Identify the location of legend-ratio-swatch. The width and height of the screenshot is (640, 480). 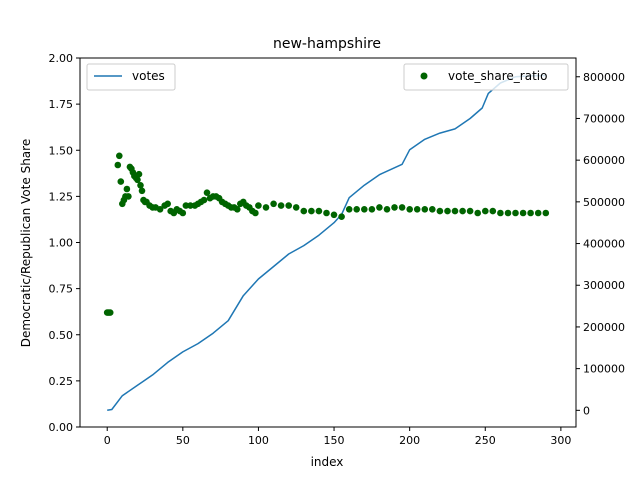
(424, 76).